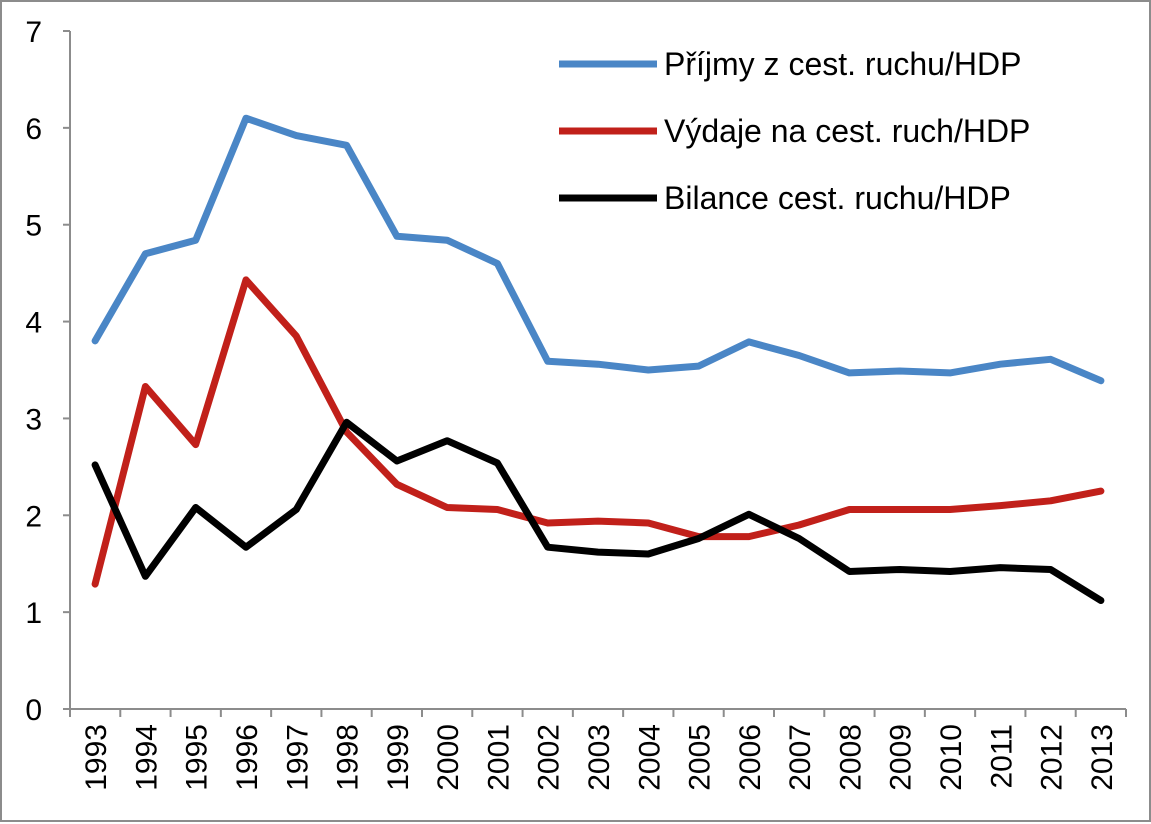 The image size is (1151, 824). Describe the element at coordinates (33, 613) in the screenshot. I see `y-tick-label: 1` at that location.